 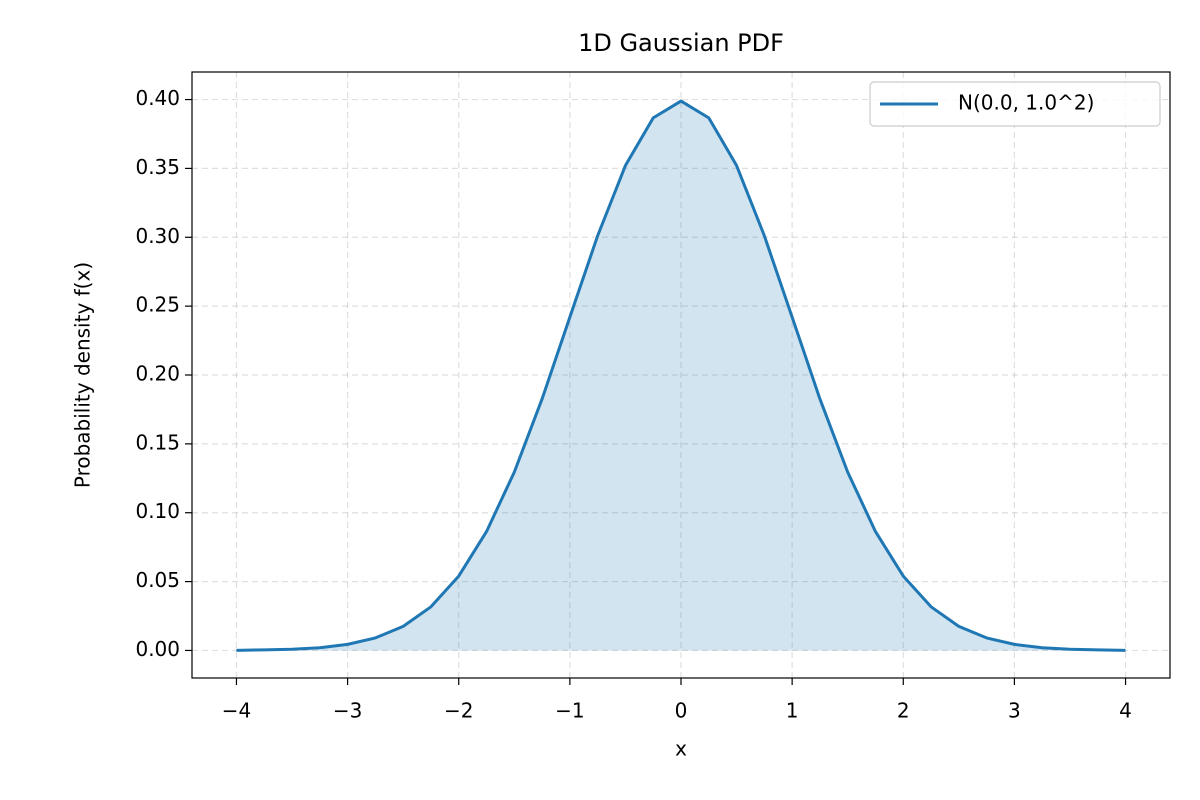 What do you see at coordinates (83, 375) in the screenshot?
I see `y-axis-label: Probability density f(x)` at bounding box center [83, 375].